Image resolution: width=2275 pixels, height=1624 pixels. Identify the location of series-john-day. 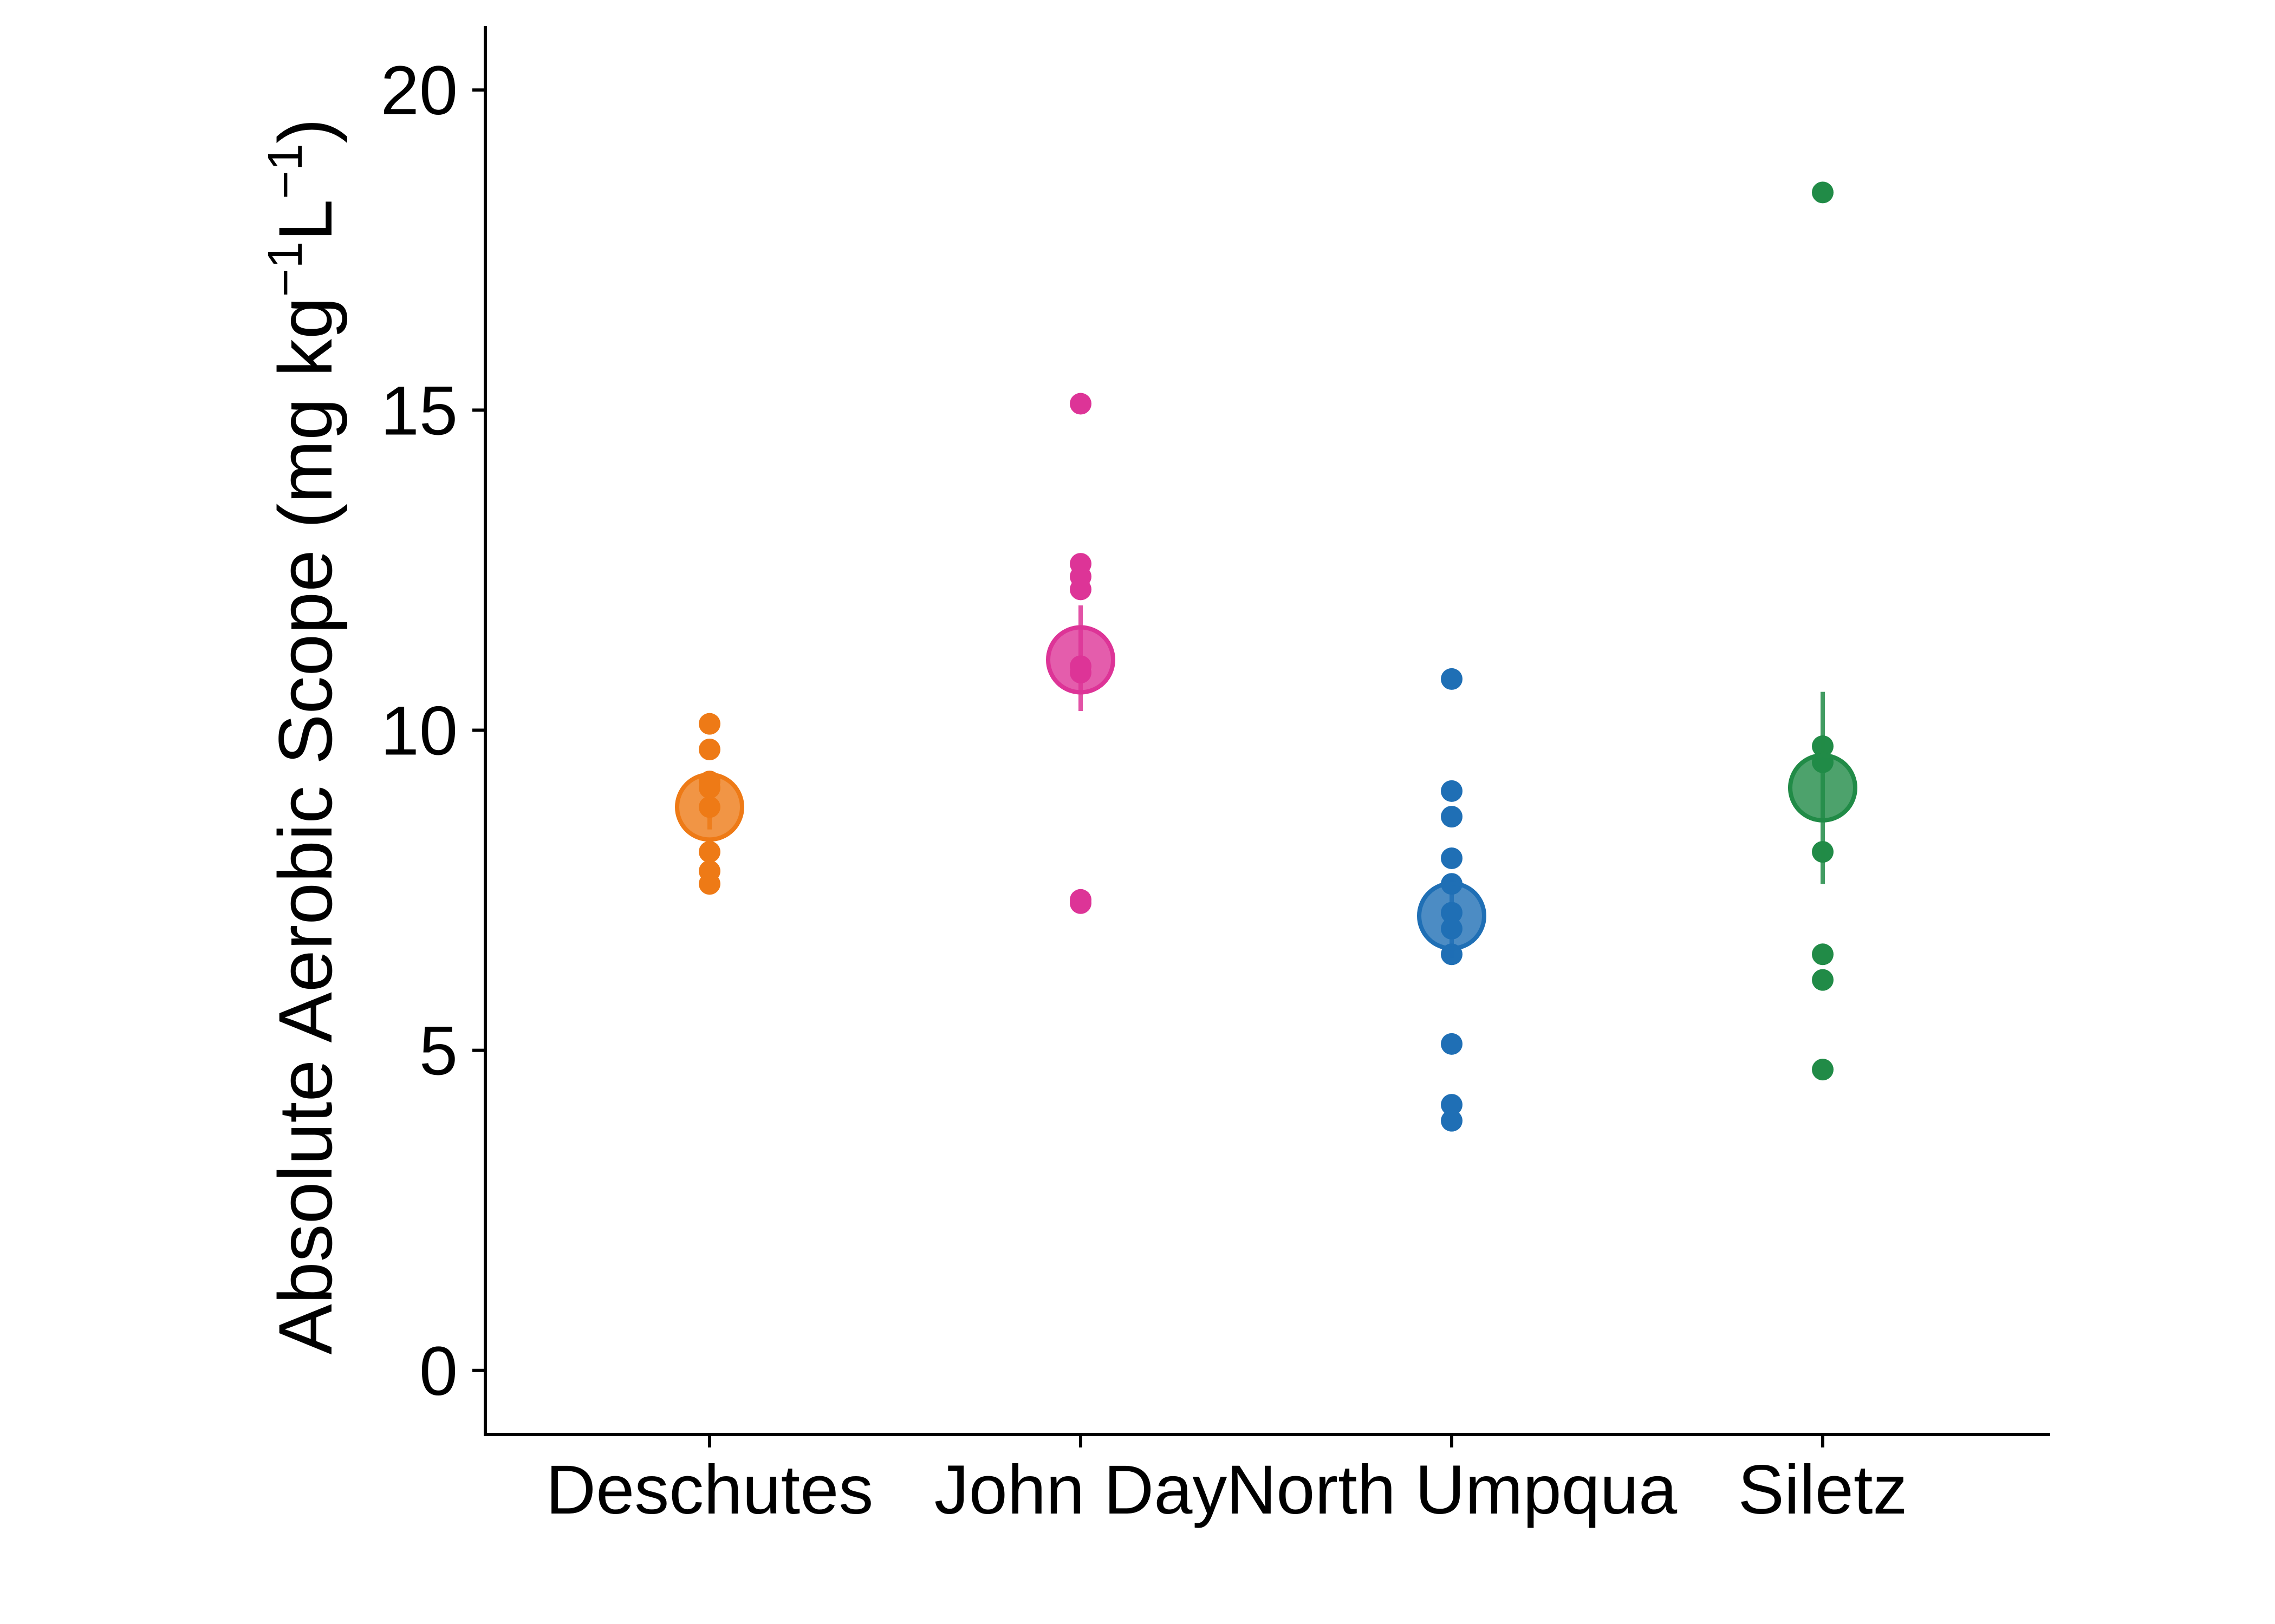
(1080, 653).